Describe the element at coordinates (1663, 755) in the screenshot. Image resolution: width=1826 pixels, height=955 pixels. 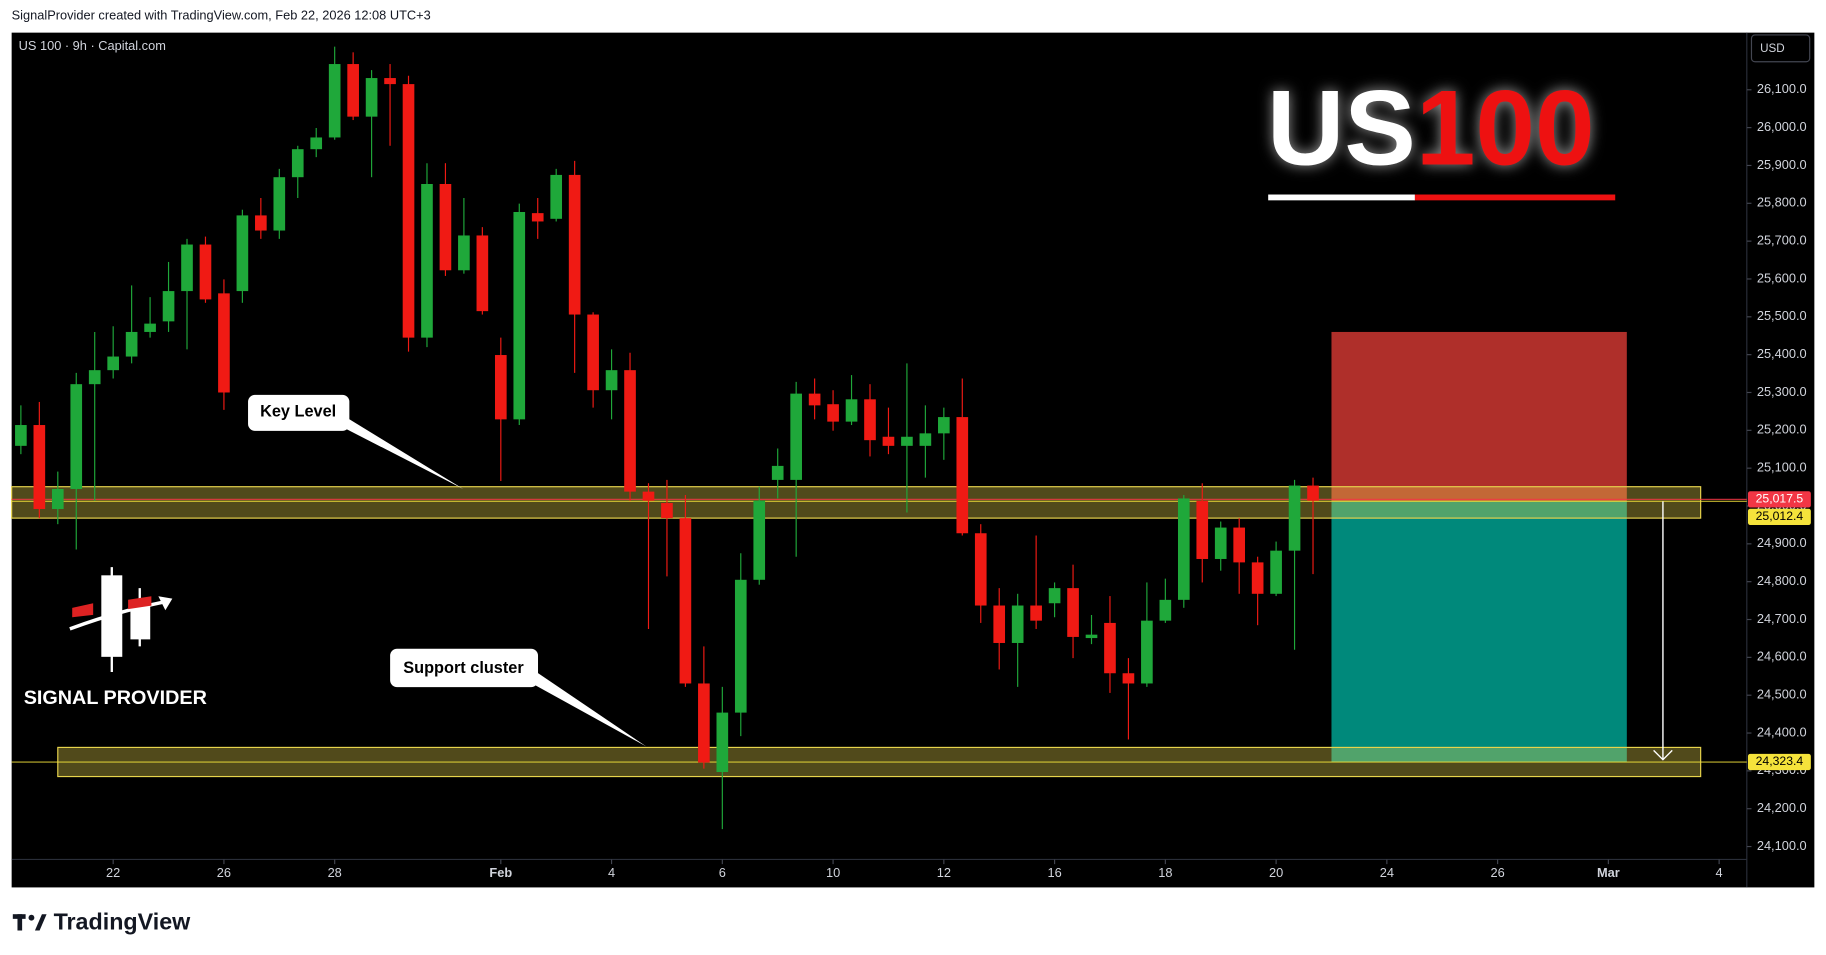
I see `target-arrowhead` at that location.